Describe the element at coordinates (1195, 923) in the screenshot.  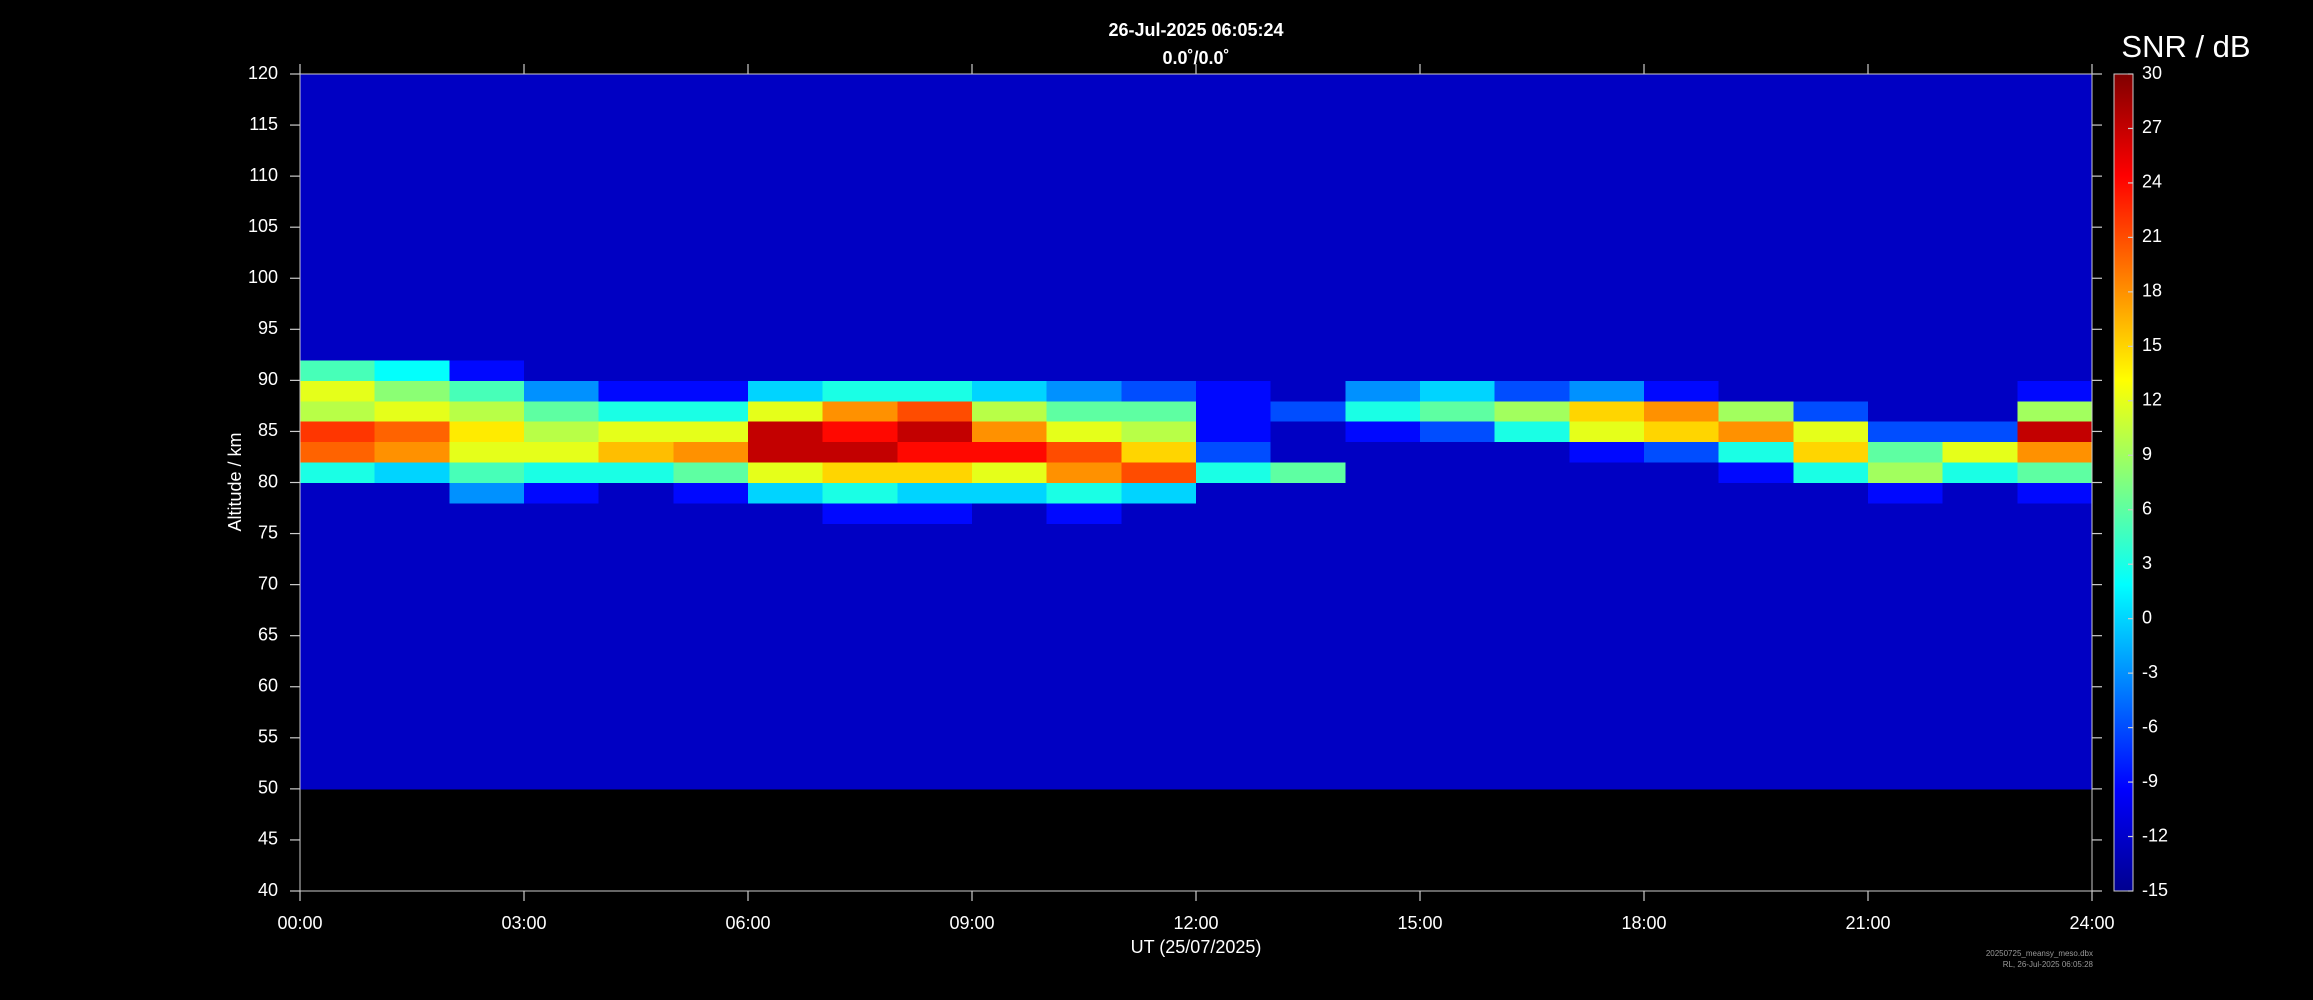
I see `x-tick-label: 12:00` at that location.